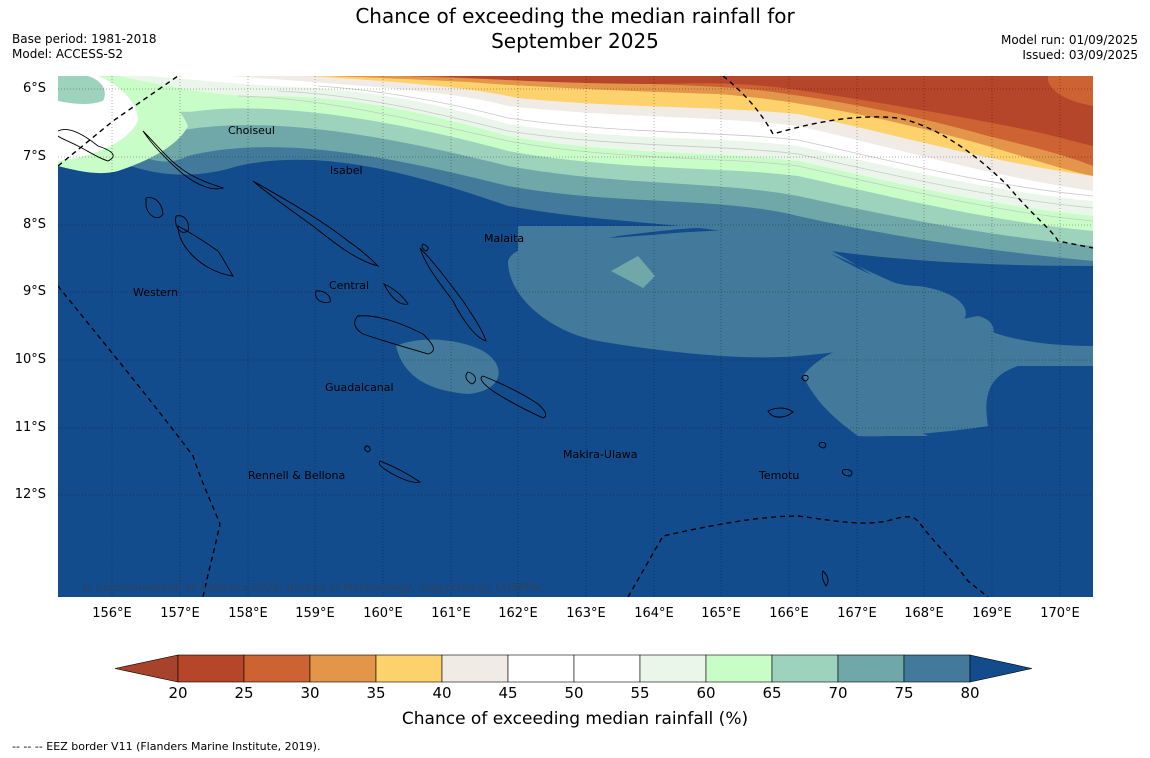  Describe the element at coordinates (156, 292) in the screenshot. I see `region-western: Western` at that location.